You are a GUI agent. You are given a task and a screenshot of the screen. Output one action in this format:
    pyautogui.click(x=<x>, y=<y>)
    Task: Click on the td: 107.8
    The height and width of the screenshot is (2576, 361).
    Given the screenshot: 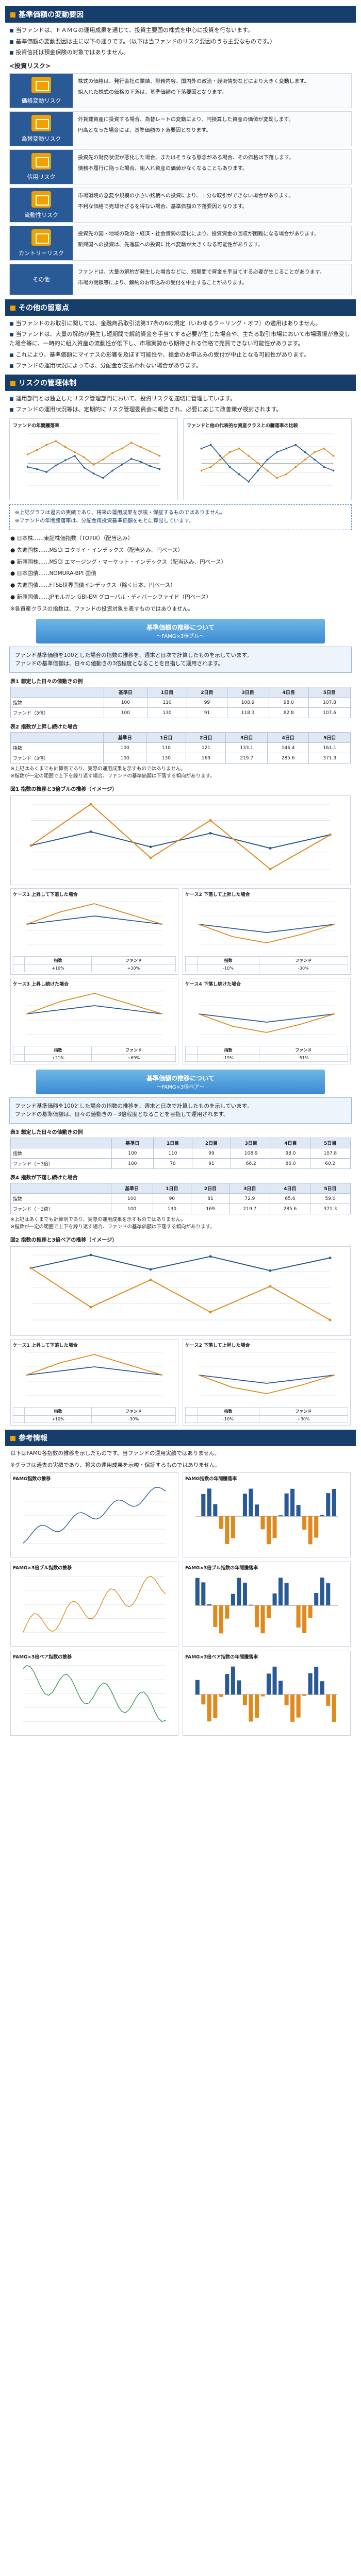 What is the action you would take?
    pyautogui.click(x=329, y=702)
    